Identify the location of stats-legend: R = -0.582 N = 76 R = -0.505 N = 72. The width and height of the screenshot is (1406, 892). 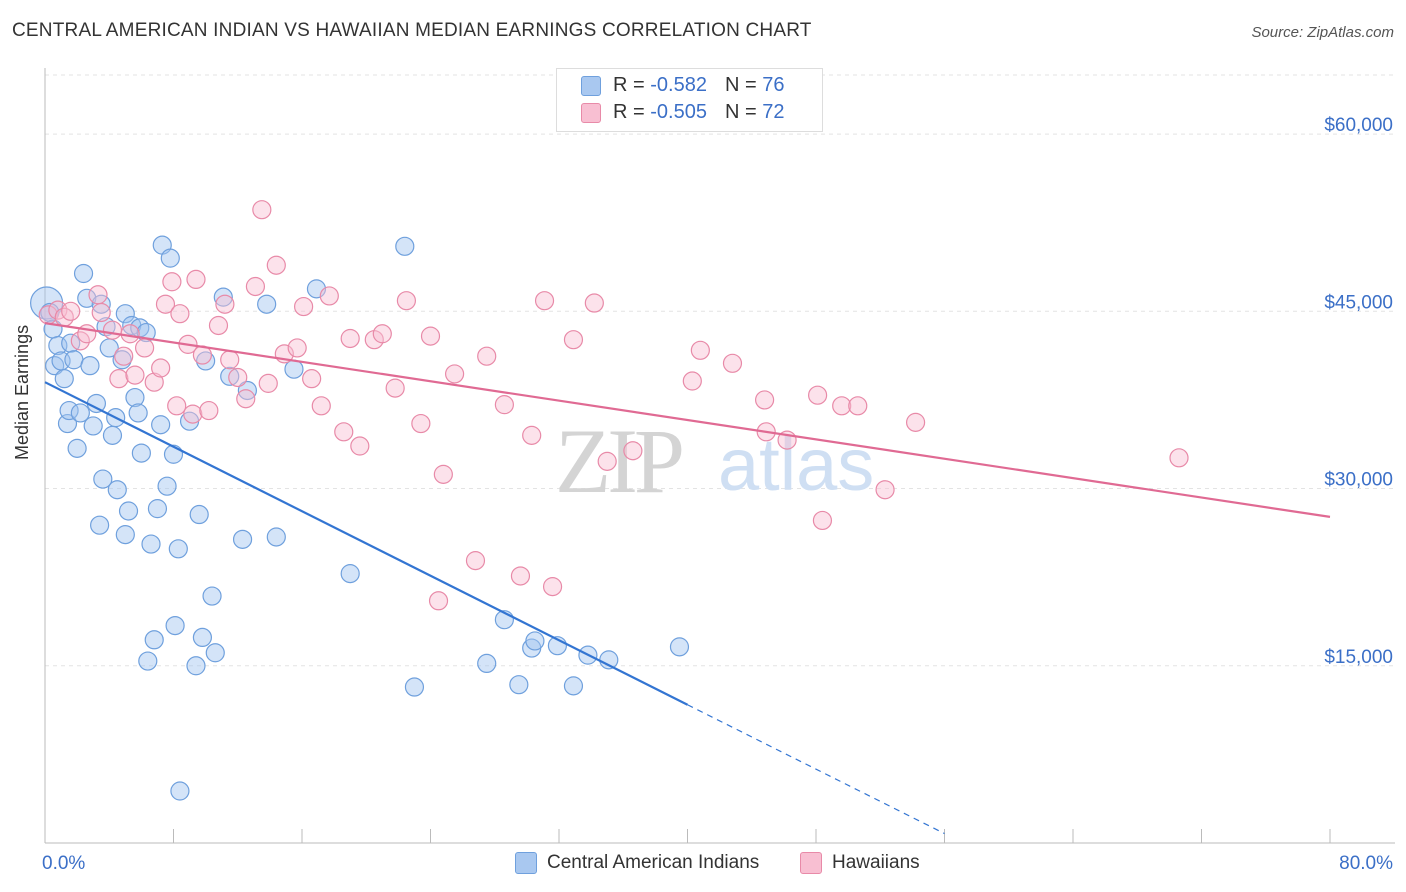
(689, 100).